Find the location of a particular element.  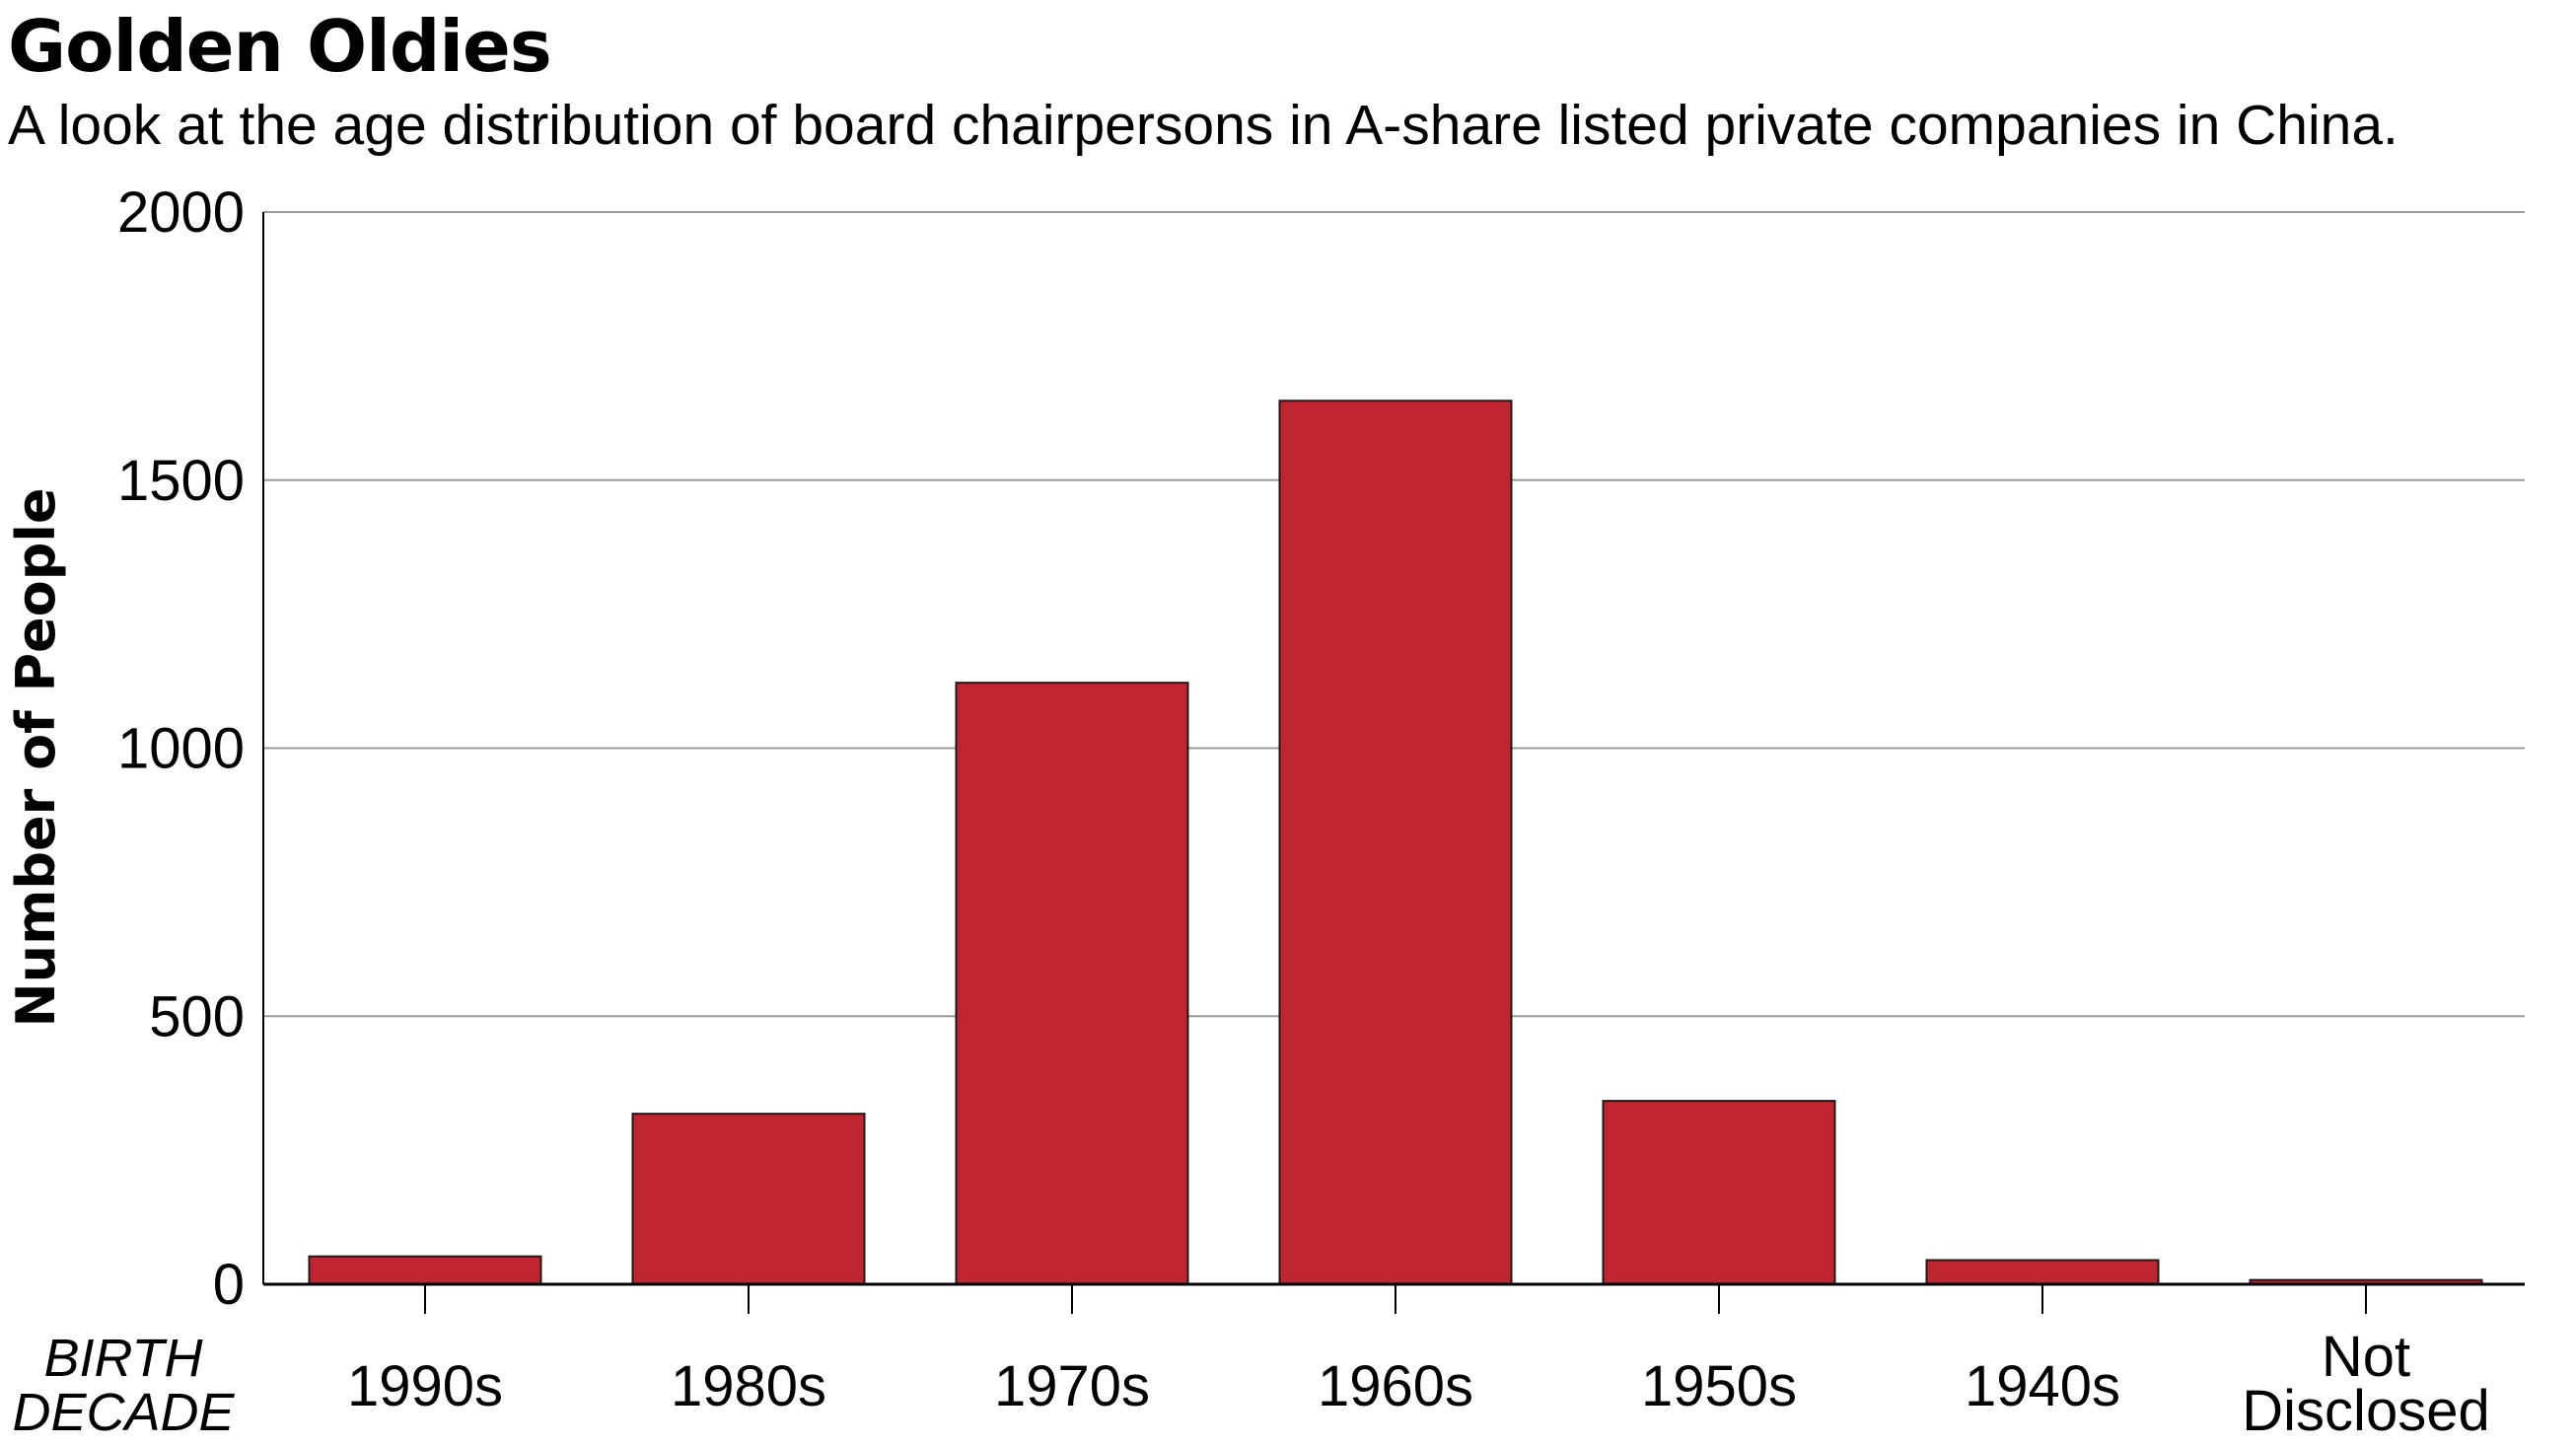

y-tick-label: 2000 is located at coordinates (181, 213).